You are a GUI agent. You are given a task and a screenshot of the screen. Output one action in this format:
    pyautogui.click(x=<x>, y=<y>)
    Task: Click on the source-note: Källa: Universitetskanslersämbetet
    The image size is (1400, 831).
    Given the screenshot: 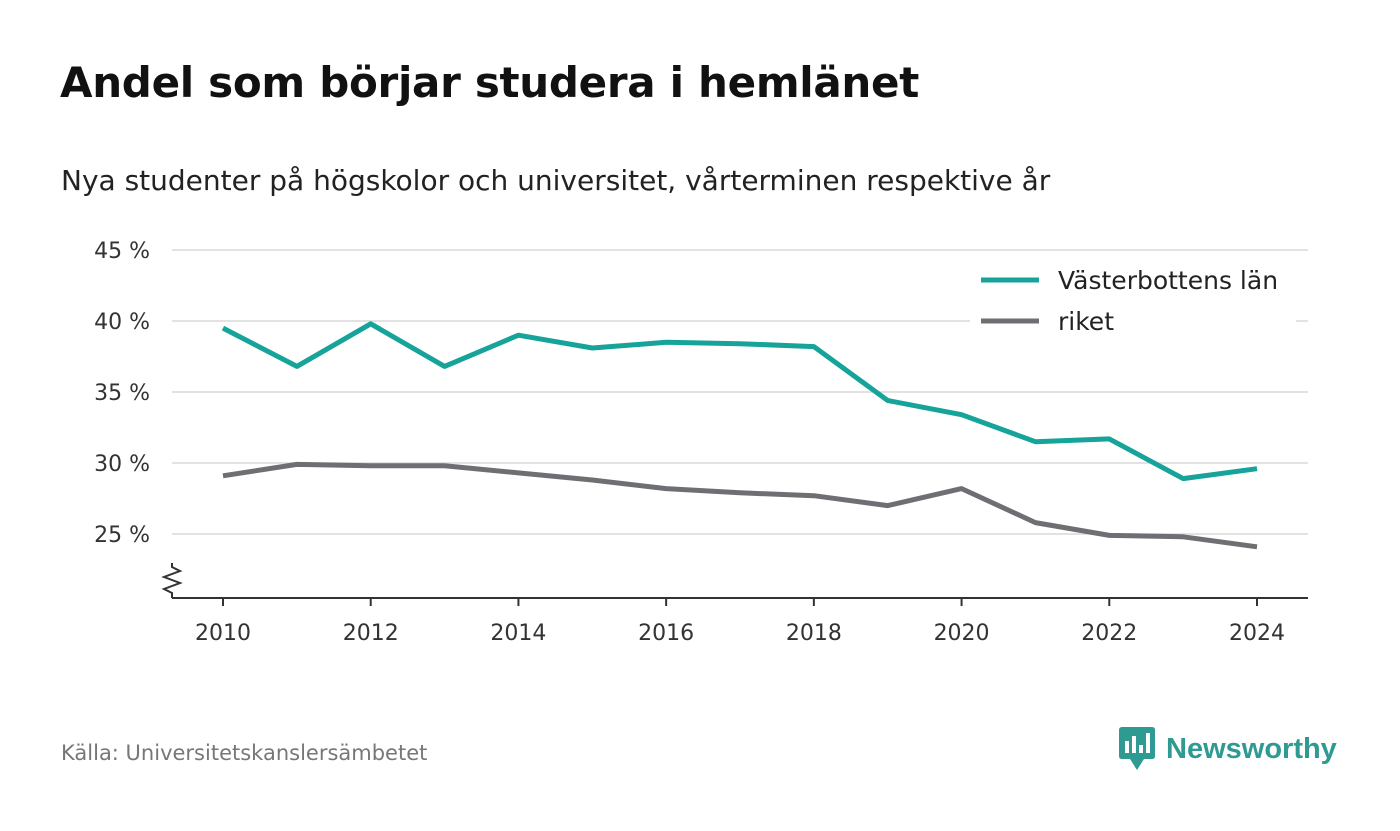 What is the action you would take?
    pyautogui.click(x=244, y=753)
    